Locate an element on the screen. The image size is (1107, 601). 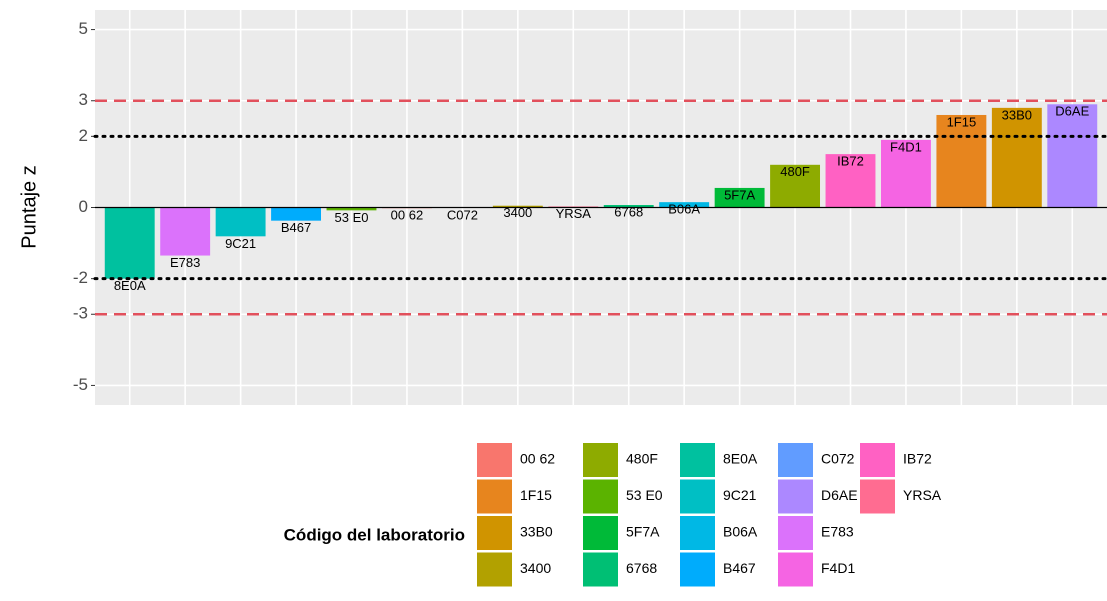
legend-label: D6AE is located at coordinates (839, 495).